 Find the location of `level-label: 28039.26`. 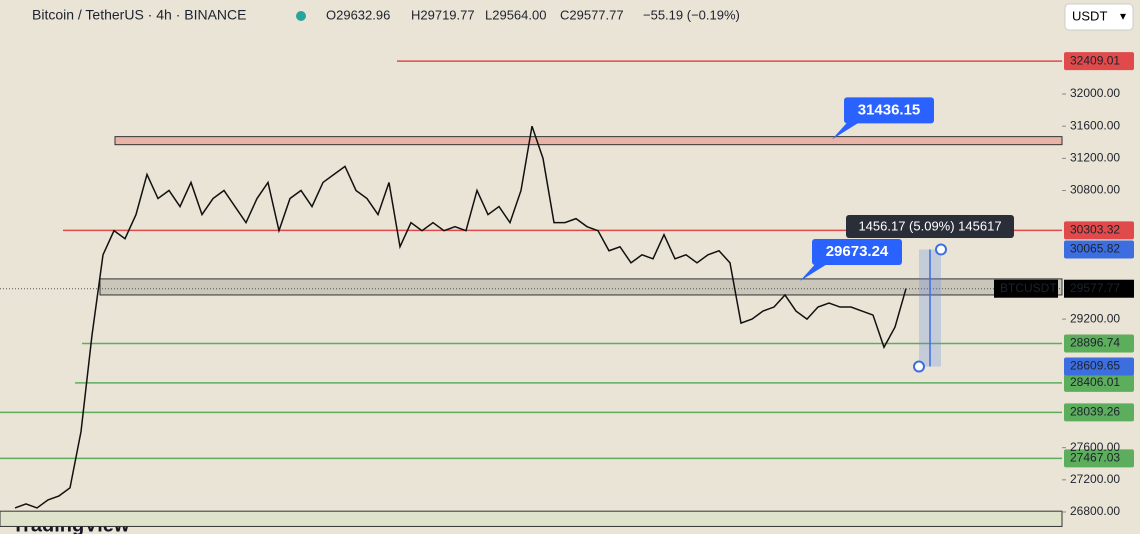

level-label: 28039.26 is located at coordinates (1095, 412).